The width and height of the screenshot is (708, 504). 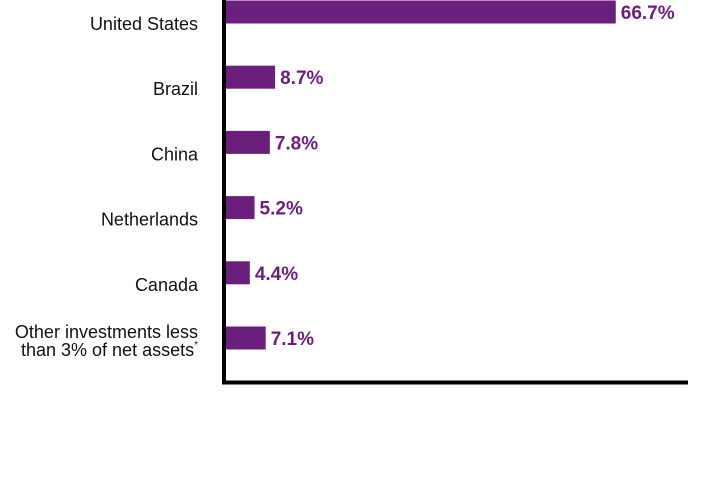 What do you see at coordinates (109, 350) in the screenshot?
I see `category-label-5-line-1: than 3% of net assets*` at bounding box center [109, 350].